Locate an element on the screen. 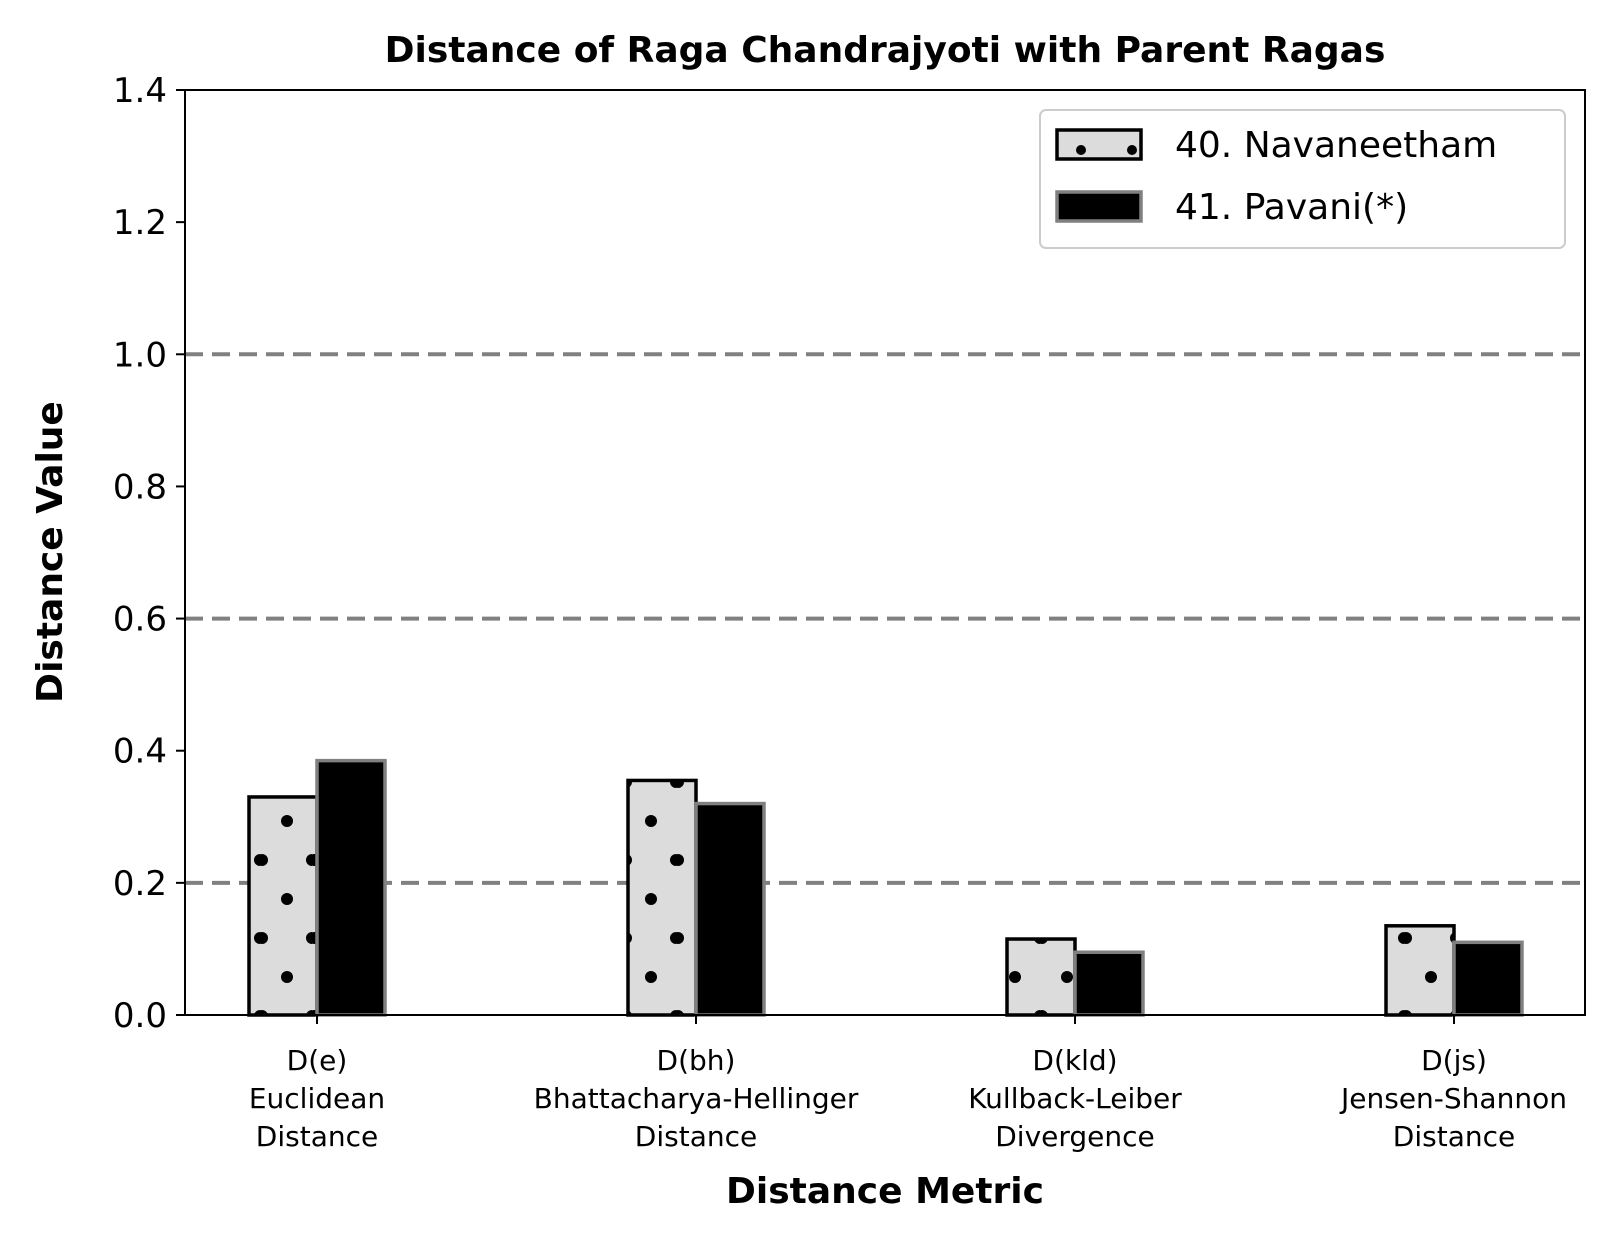 This screenshot has width=1612, height=1243. y-tick-label: 0.2 is located at coordinates (140, 884).